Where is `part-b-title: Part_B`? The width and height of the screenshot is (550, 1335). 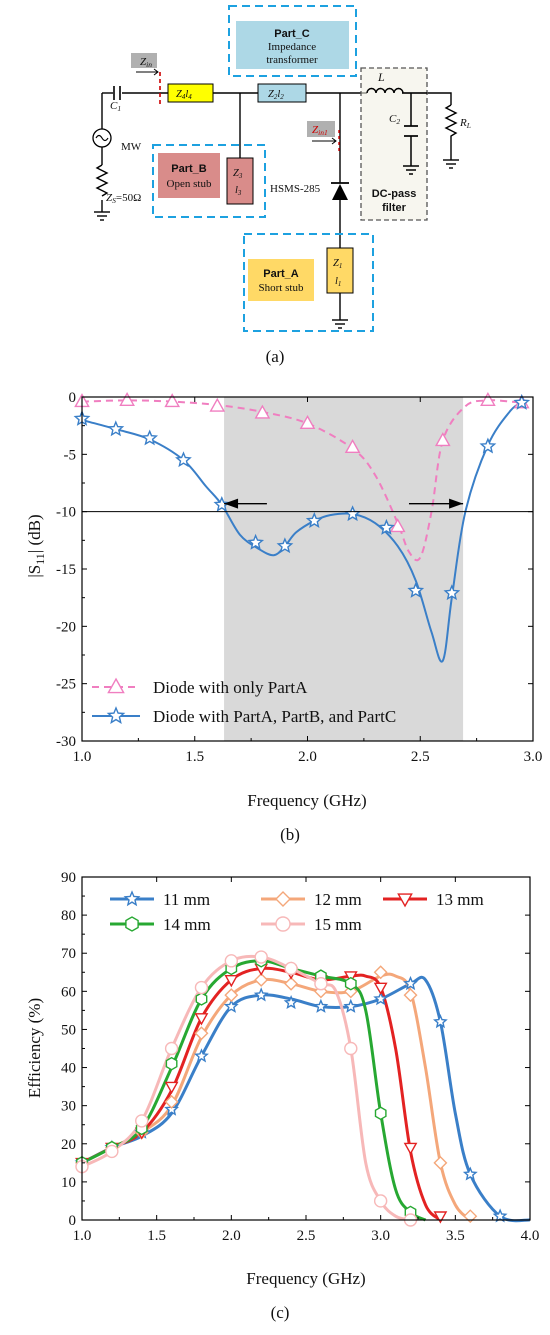
part-b-title: Part_B is located at coordinates (189, 169).